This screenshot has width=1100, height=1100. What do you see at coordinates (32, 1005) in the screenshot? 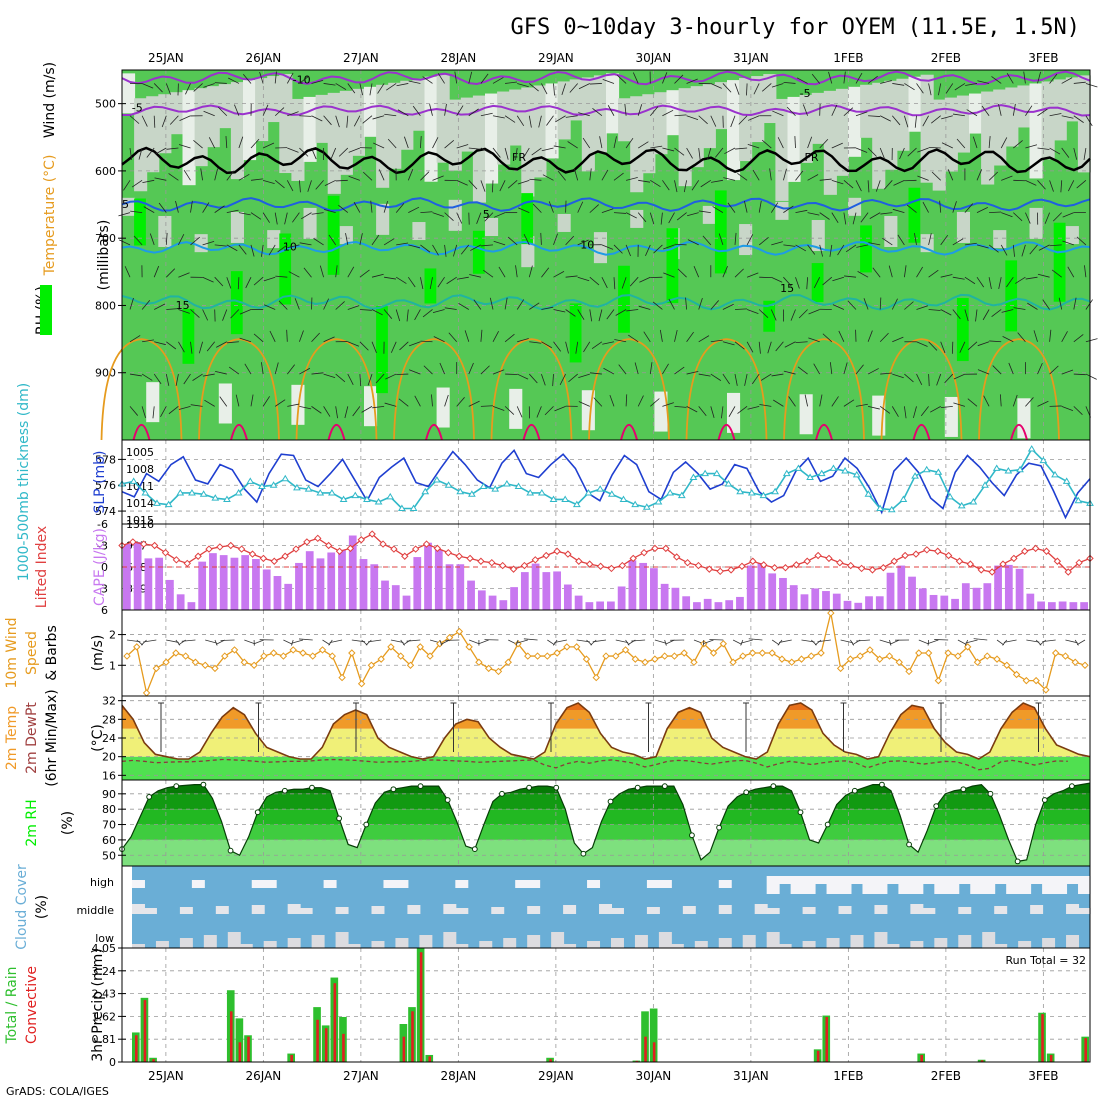
I see `precip-convective-legend: Convective` at bounding box center [32, 1005].